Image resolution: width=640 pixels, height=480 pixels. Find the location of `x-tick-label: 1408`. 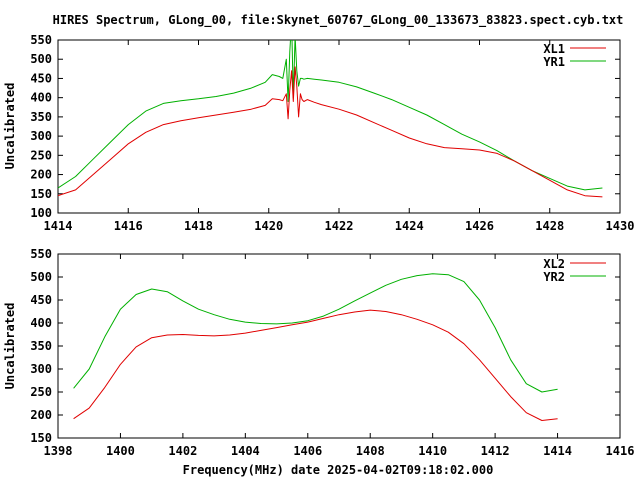

x-tick-label: 1408 is located at coordinates (370, 451).